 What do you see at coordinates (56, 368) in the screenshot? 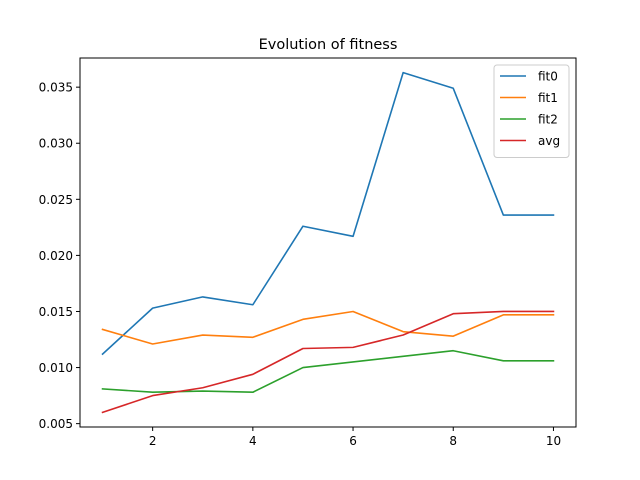
I see `y-tick-label: 0.010` at bounding box center [56, 368].